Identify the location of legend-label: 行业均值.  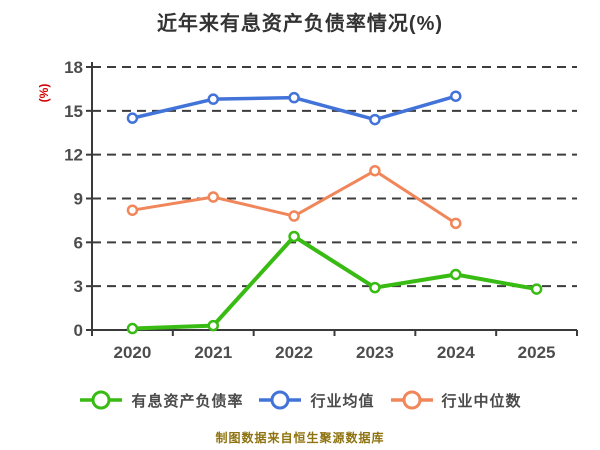
(342, 401).